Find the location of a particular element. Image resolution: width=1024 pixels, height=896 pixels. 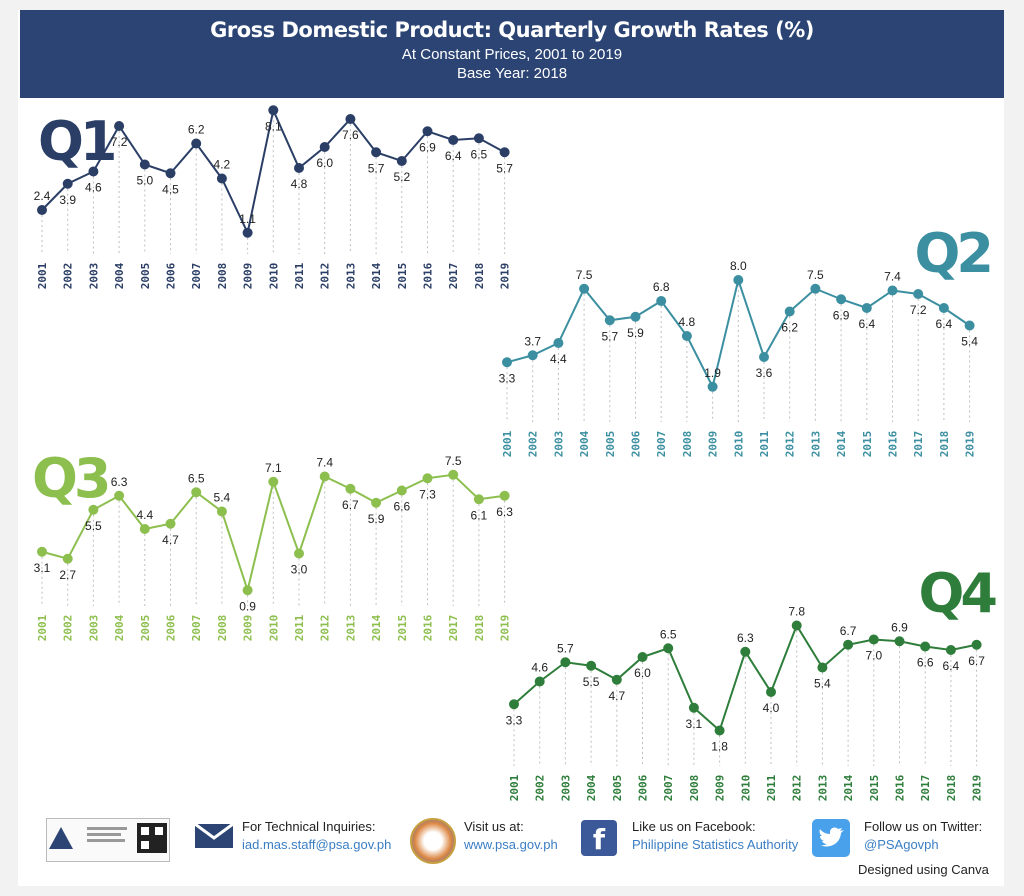

data-label: 3.6 is located at coordinates (764, 373).